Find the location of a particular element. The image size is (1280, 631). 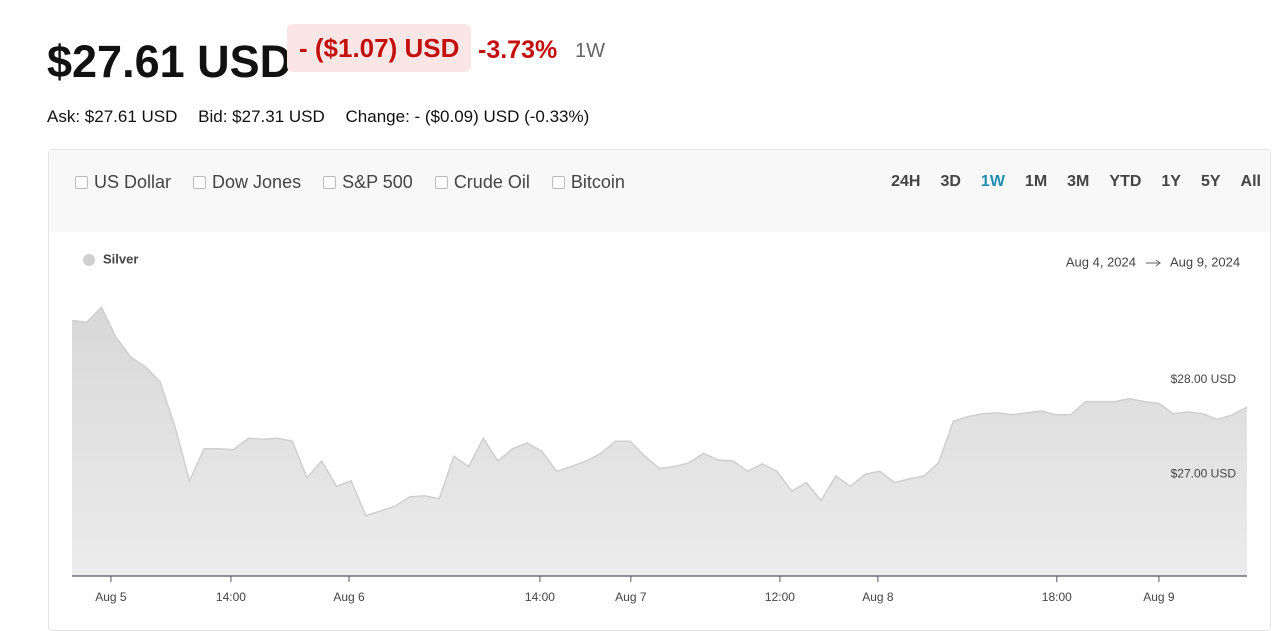

legend-label: Silver is located at coordinates (120, 258).